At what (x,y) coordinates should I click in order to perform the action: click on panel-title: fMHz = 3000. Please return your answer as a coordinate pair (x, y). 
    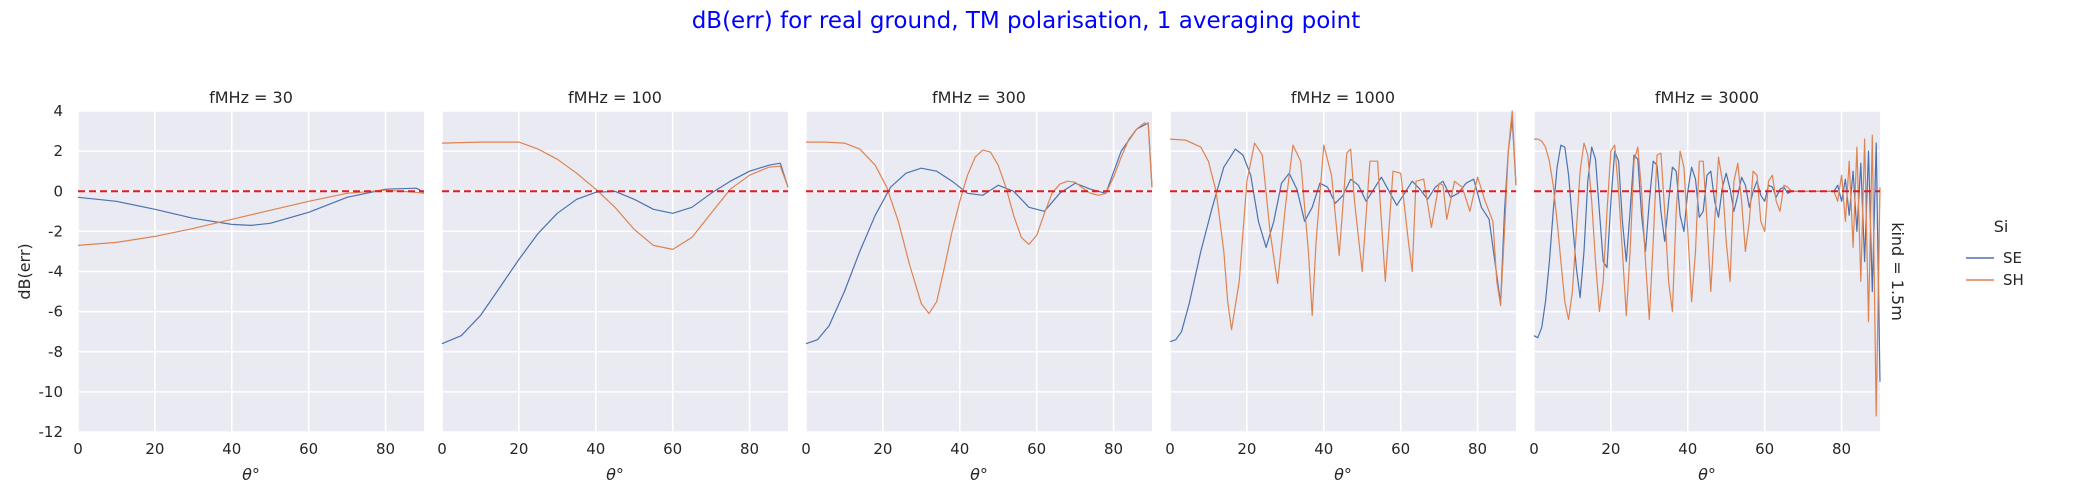
    Looking at the image, I should click on (1707, 97).